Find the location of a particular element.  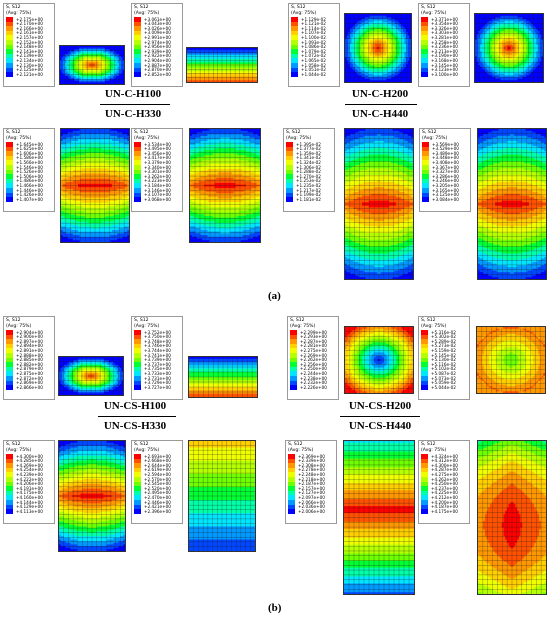

legend-entry: +3.748e+00 is located at coordinates (157, 341).